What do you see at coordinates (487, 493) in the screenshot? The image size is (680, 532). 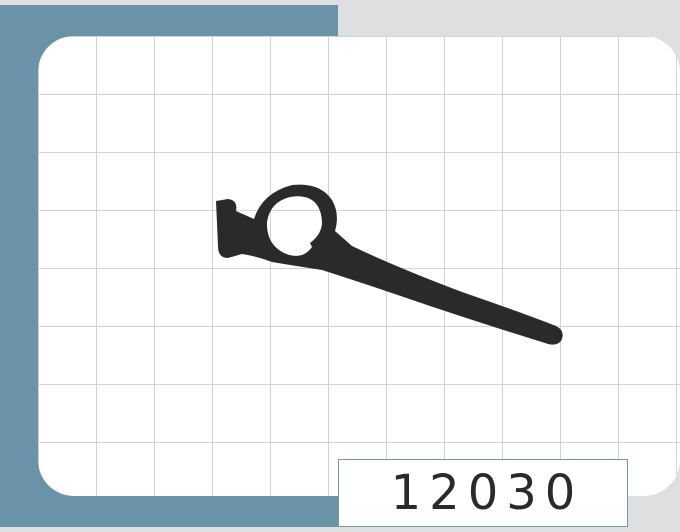 I see `product-code: 12030` at bounding box center [487, 493].